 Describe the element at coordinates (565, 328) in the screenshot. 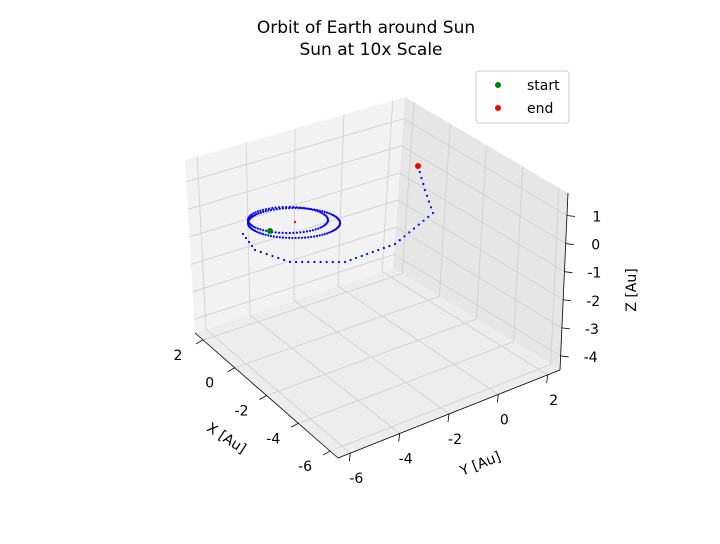

I see `z-tick` at that location.